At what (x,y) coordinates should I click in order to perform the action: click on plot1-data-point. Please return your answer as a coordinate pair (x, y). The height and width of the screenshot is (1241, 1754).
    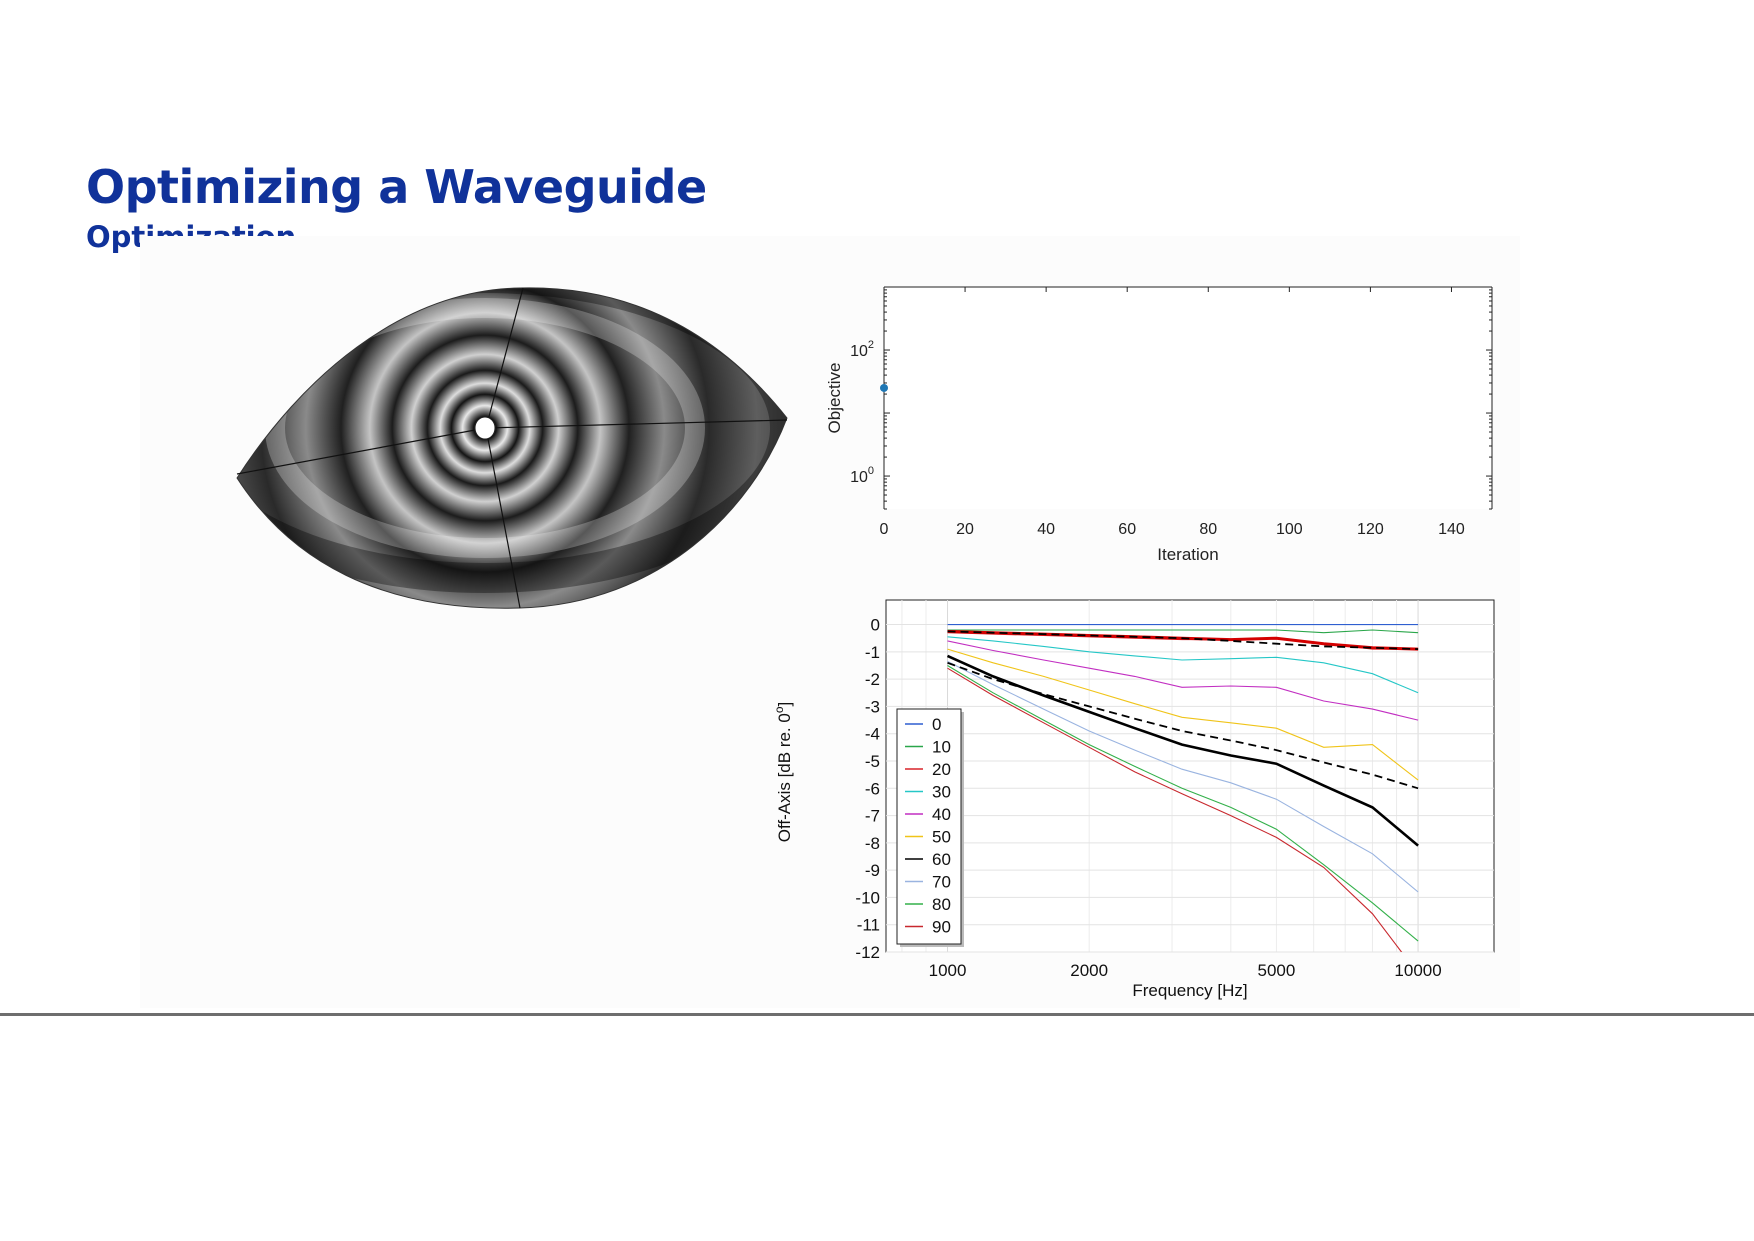
    Looking at the image, I should click on (884, 387).